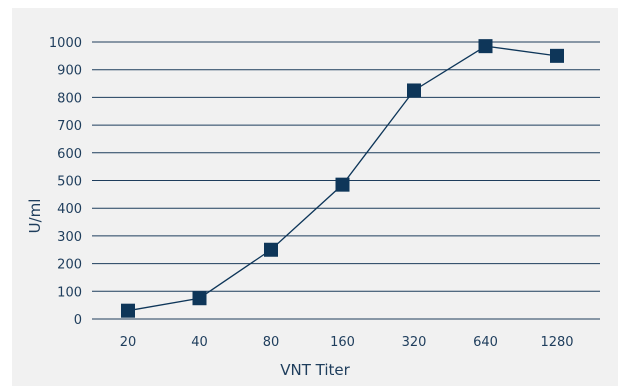 This screenshot has height=392, width=625. I want to click on y-tick-label-0: 0, so click(78, 320).